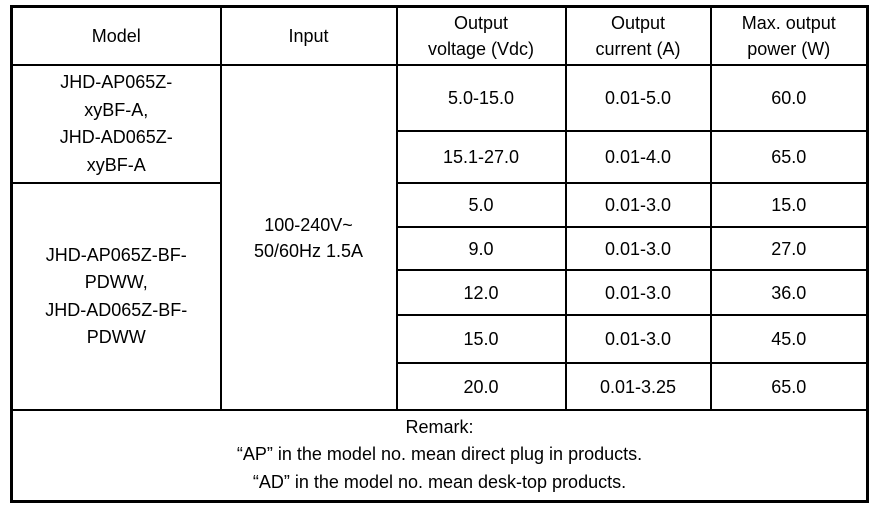 The height and width of the screenshot is (505, 875). I want to click on table-row: 15.1-27.0 0.01-4.0 65.0, so click(440, 157).